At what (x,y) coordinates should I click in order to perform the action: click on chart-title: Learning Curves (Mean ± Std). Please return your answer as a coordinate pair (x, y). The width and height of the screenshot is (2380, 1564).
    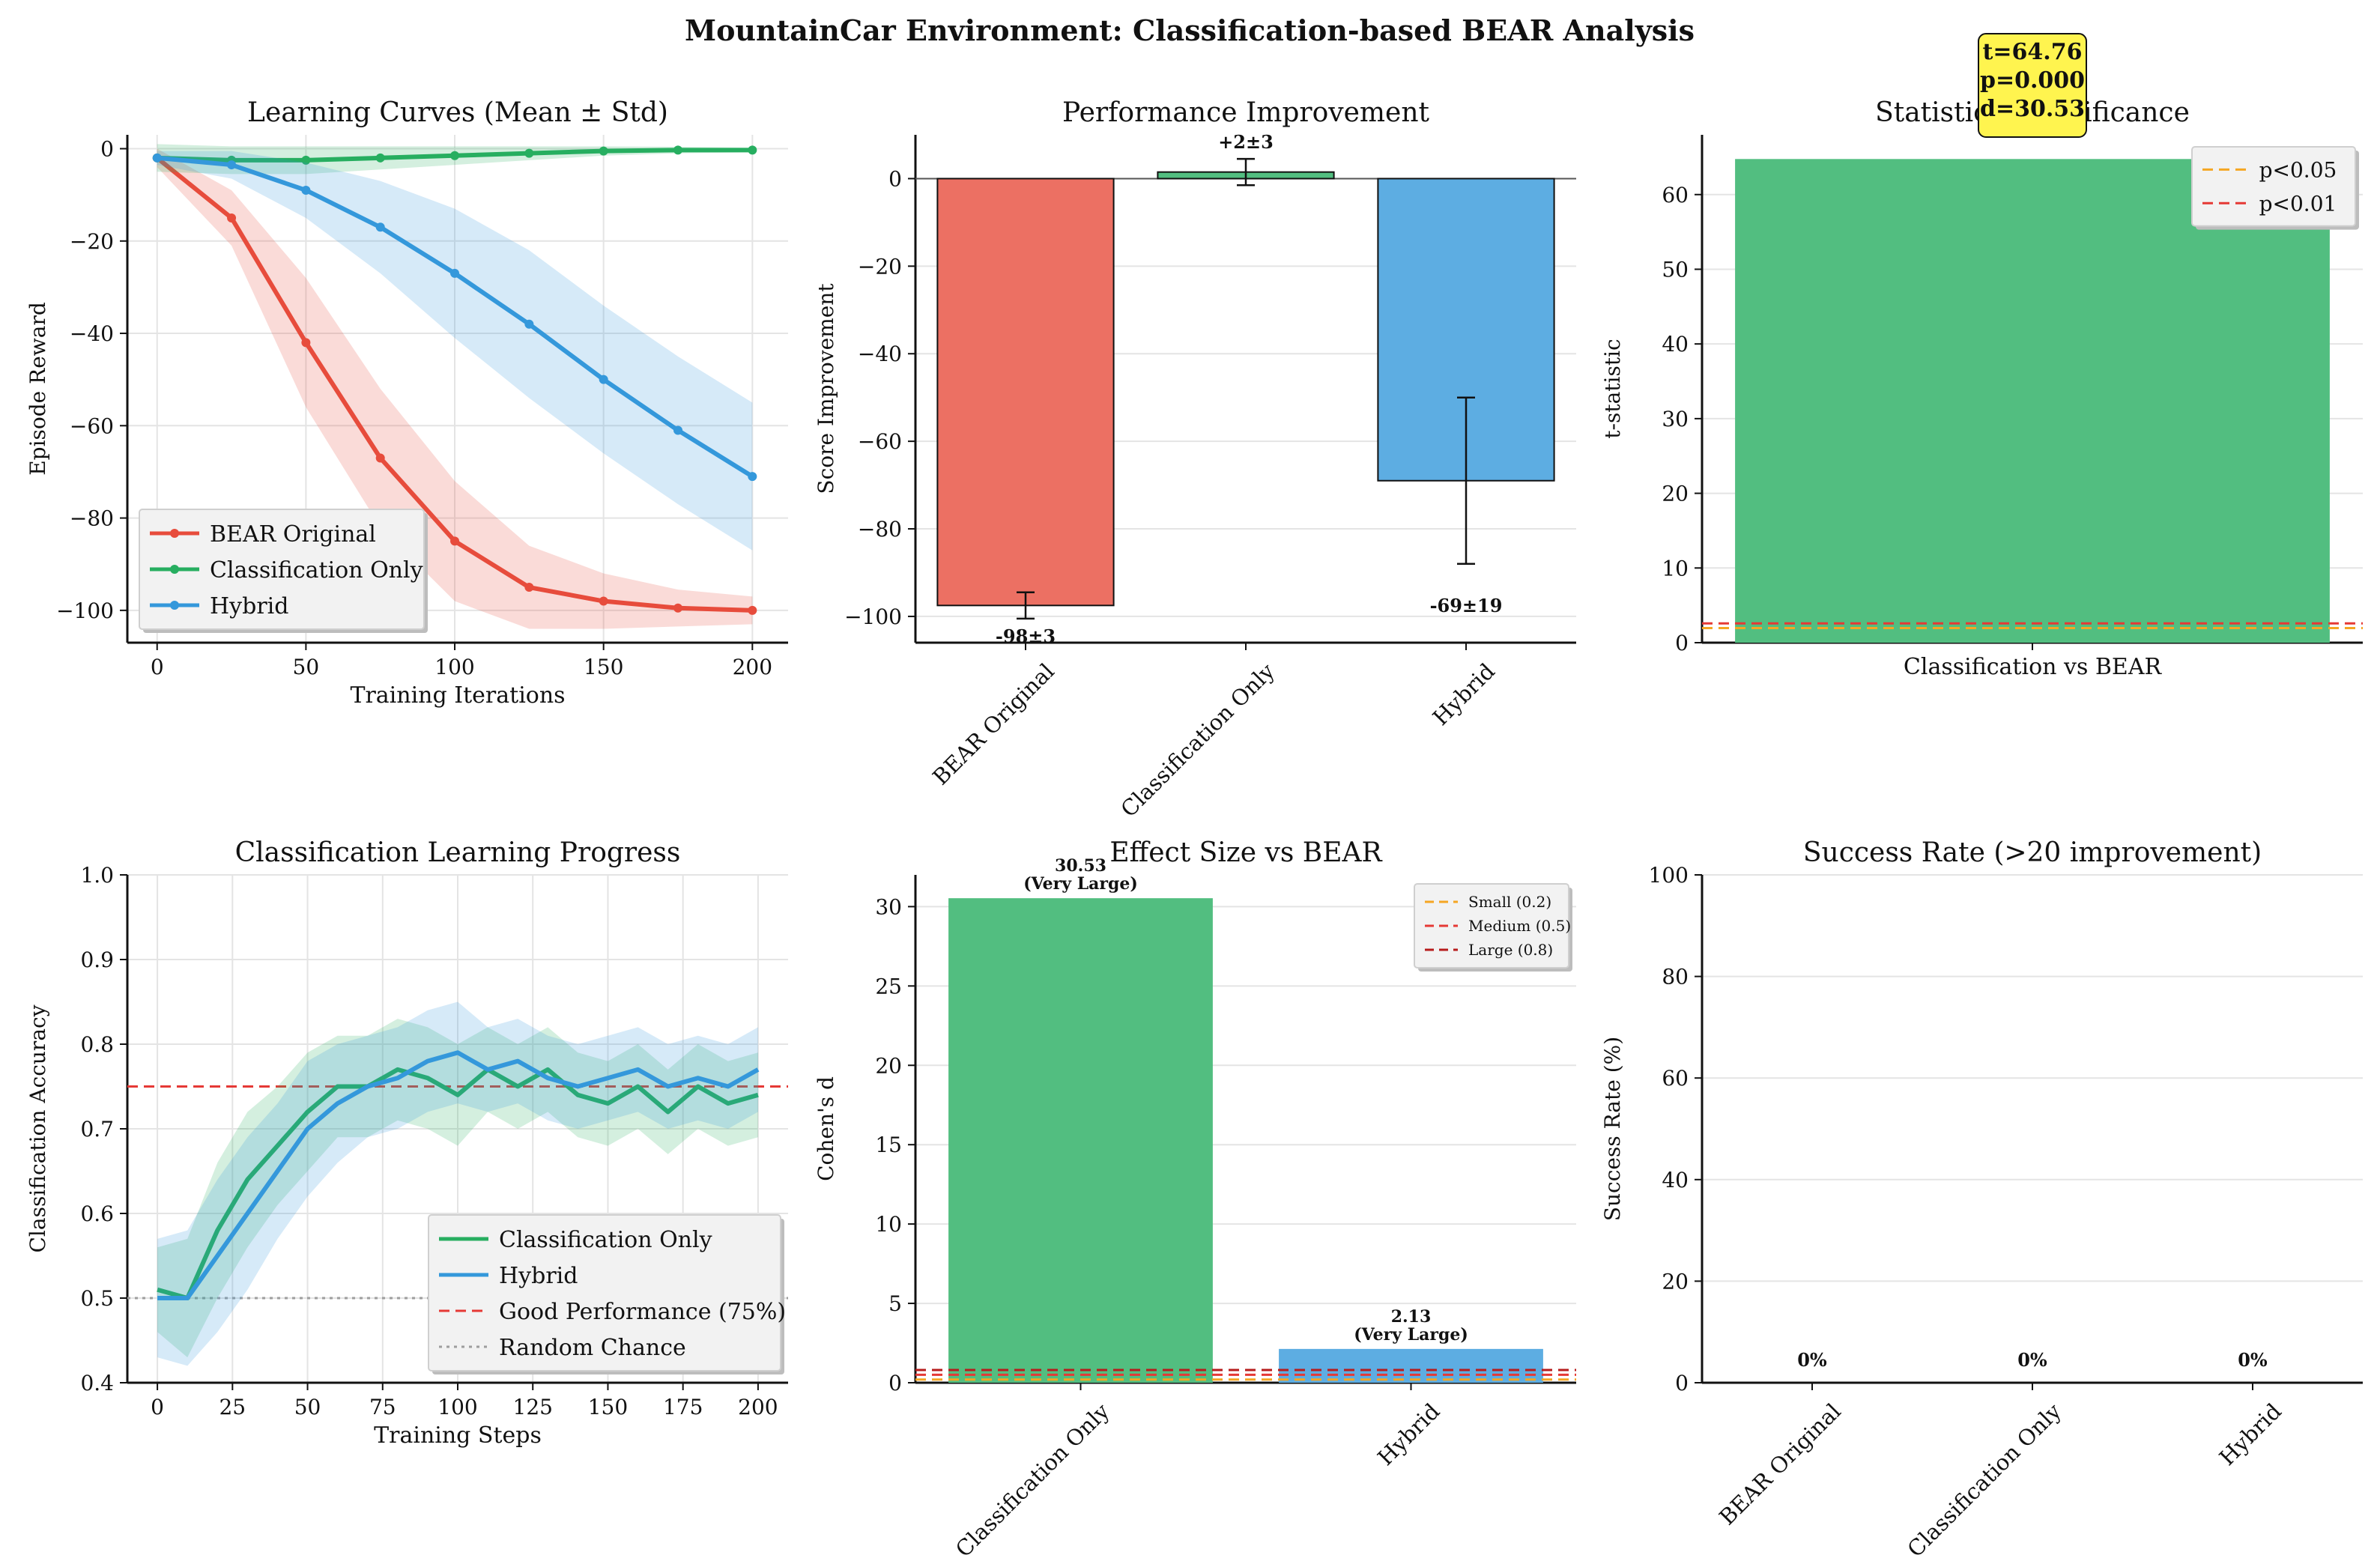
    Looking at the image, I should click on (457, 113).